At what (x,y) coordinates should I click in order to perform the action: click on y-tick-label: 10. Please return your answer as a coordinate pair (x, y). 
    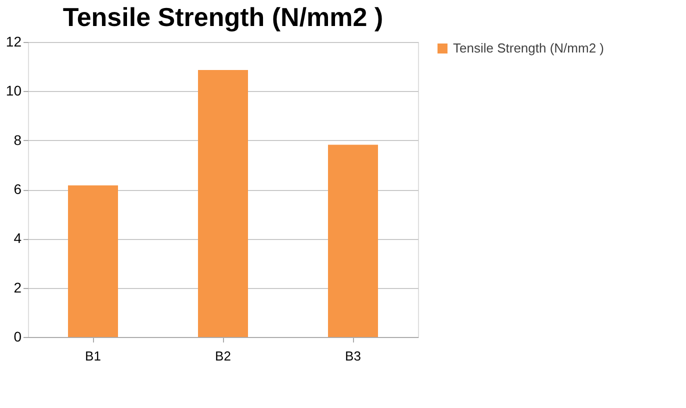
    Looking at the image, I should click on (14, 90).